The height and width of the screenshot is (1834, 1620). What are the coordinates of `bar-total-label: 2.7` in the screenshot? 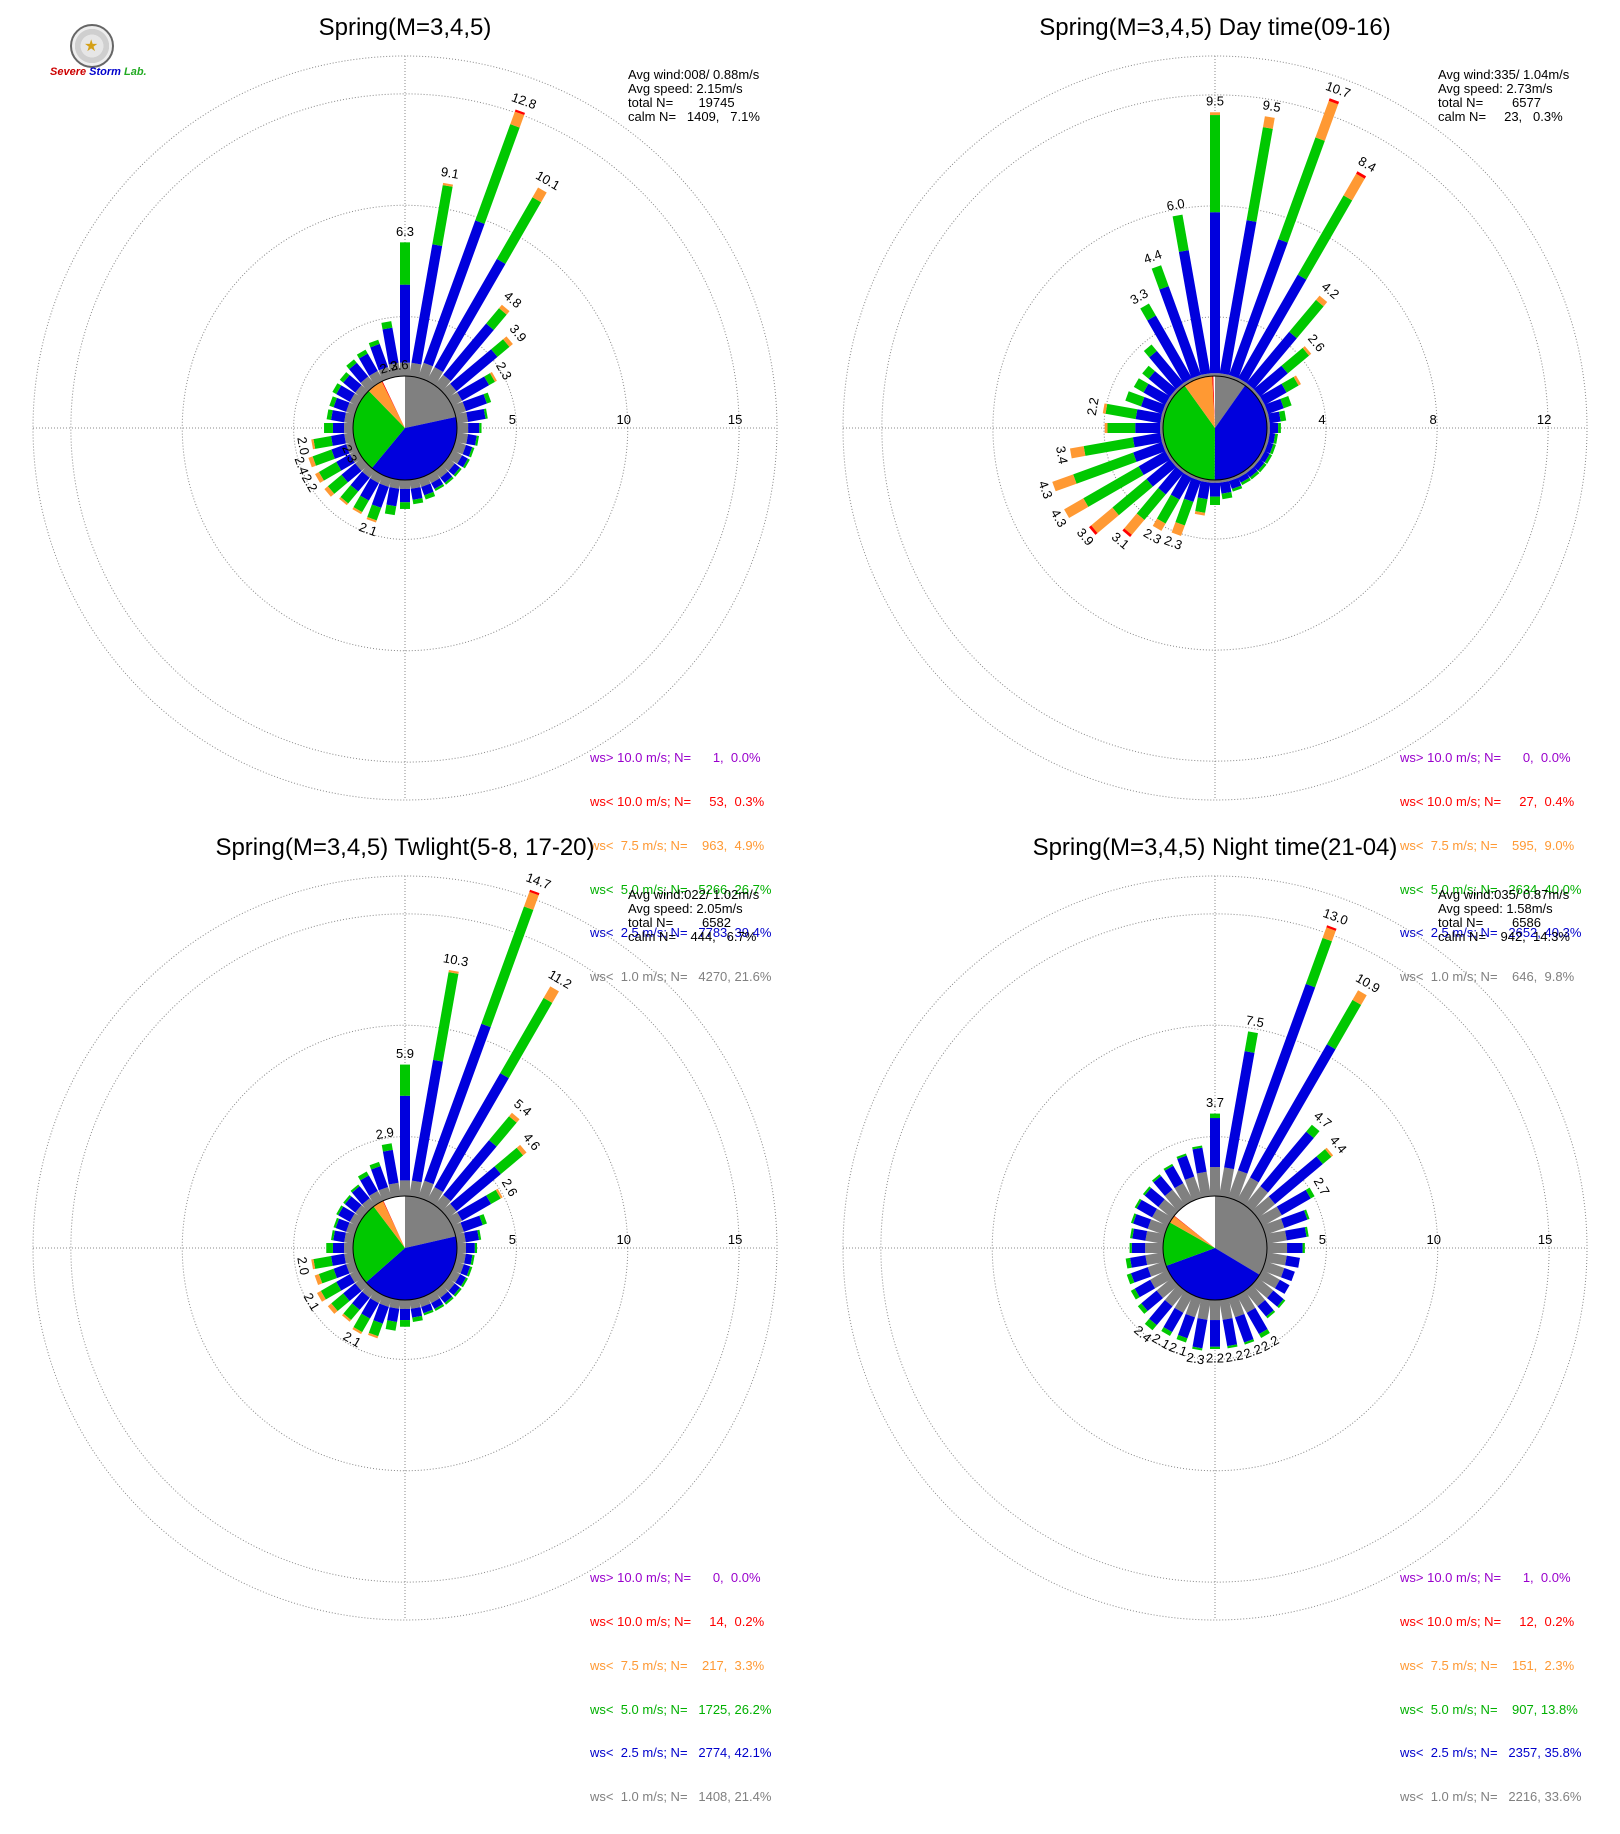 It's located at (1322, 1186).